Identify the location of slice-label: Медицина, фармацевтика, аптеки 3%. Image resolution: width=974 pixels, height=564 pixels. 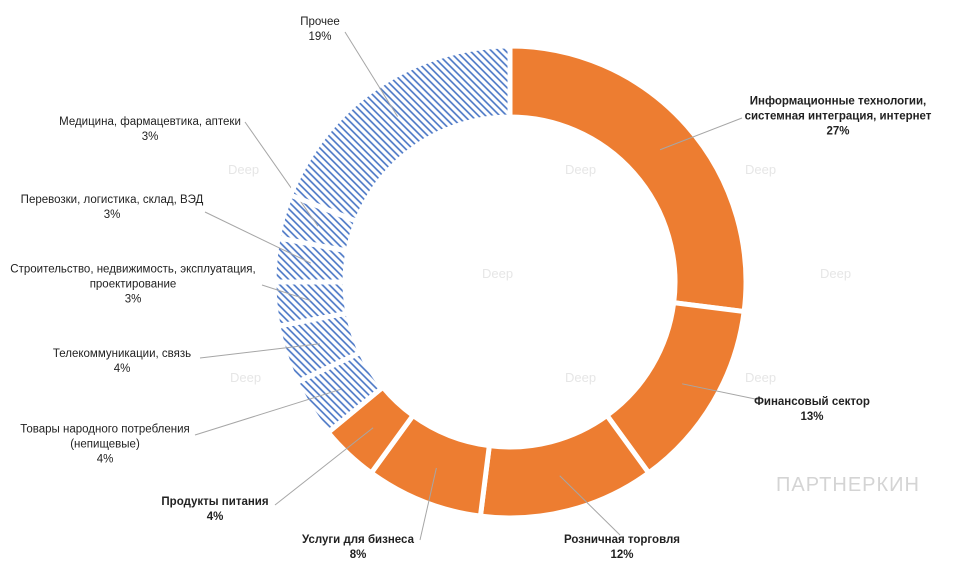
(150, 130).